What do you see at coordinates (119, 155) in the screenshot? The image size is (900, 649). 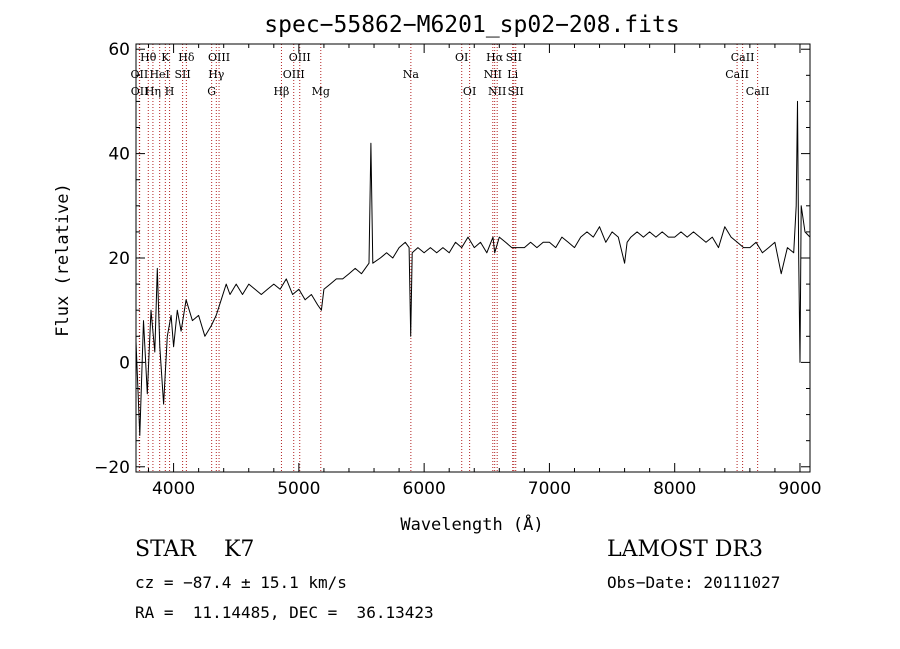 I see `y-tick-label: 40` at bounding box center [119, 155].